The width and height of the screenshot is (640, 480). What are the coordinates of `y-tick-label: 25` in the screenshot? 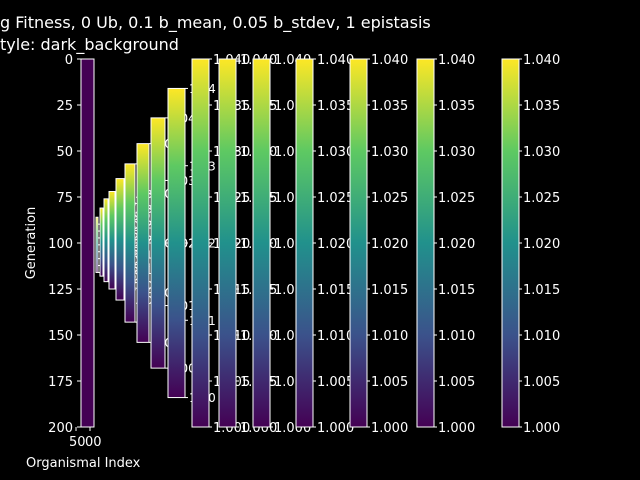 It's located at (64, 106).